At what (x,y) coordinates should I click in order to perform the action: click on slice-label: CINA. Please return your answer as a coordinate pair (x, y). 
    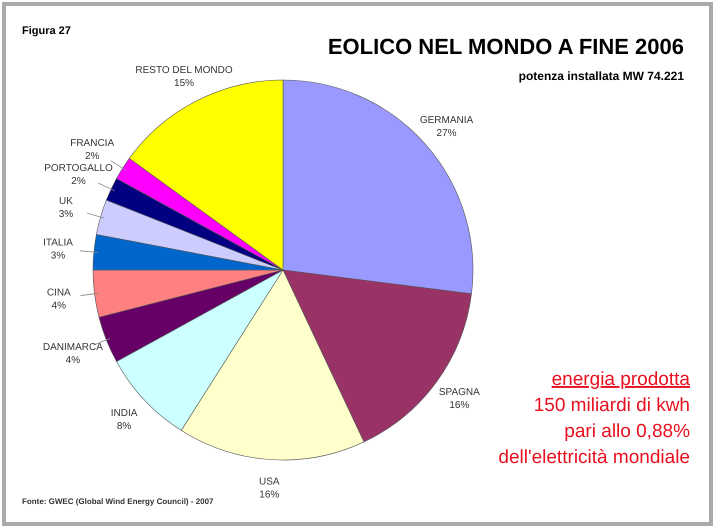
    Looking at the image, I should click on (59, 292).